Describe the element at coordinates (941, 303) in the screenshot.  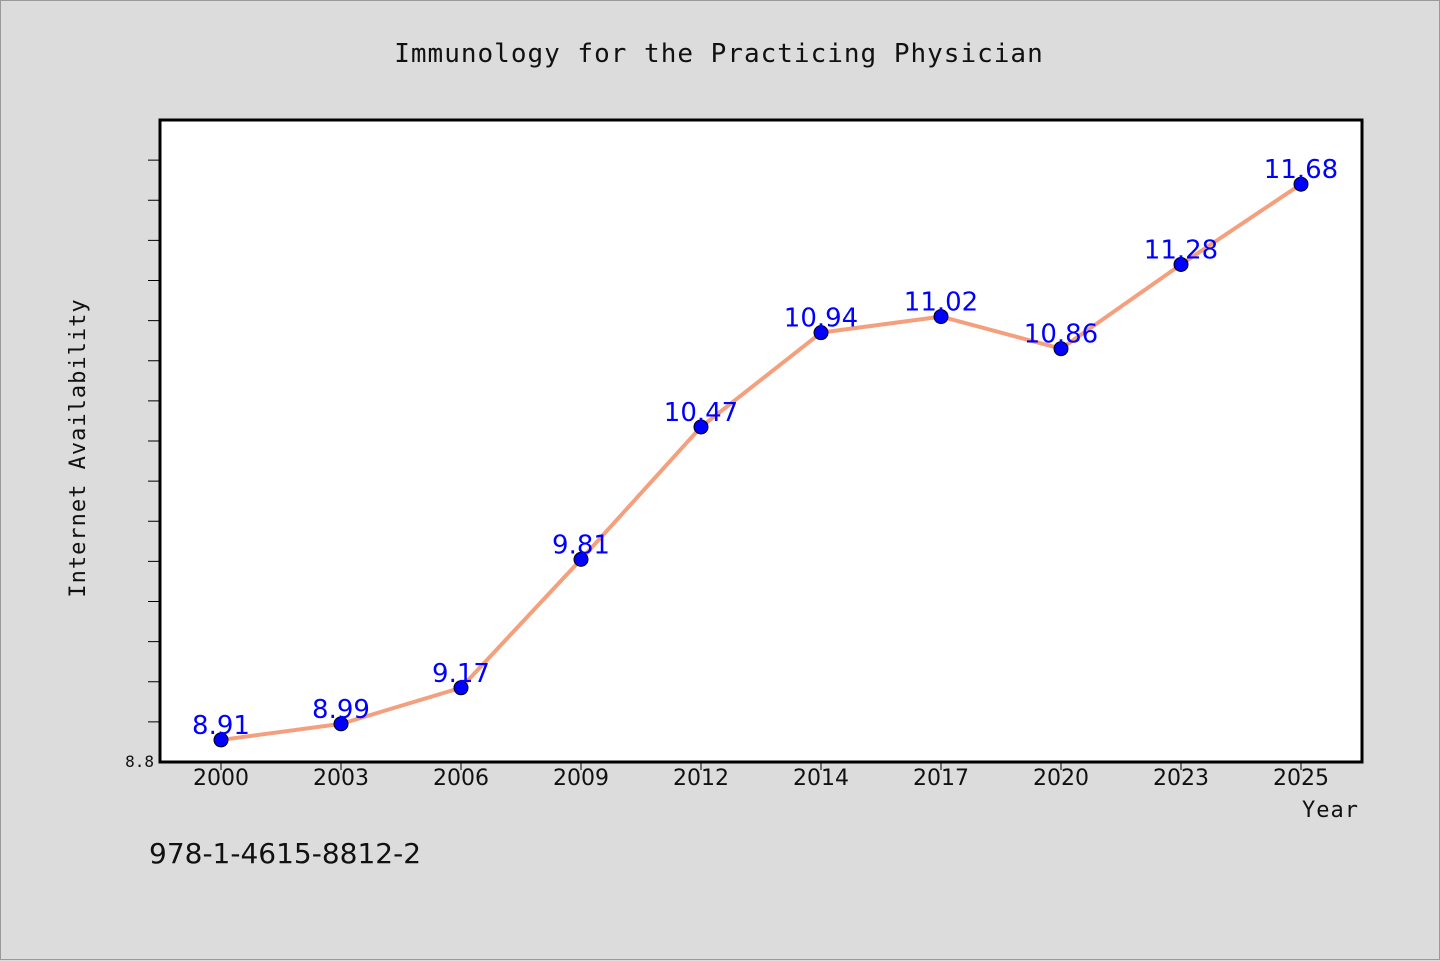
I see `data-label: 11.02` at that location.